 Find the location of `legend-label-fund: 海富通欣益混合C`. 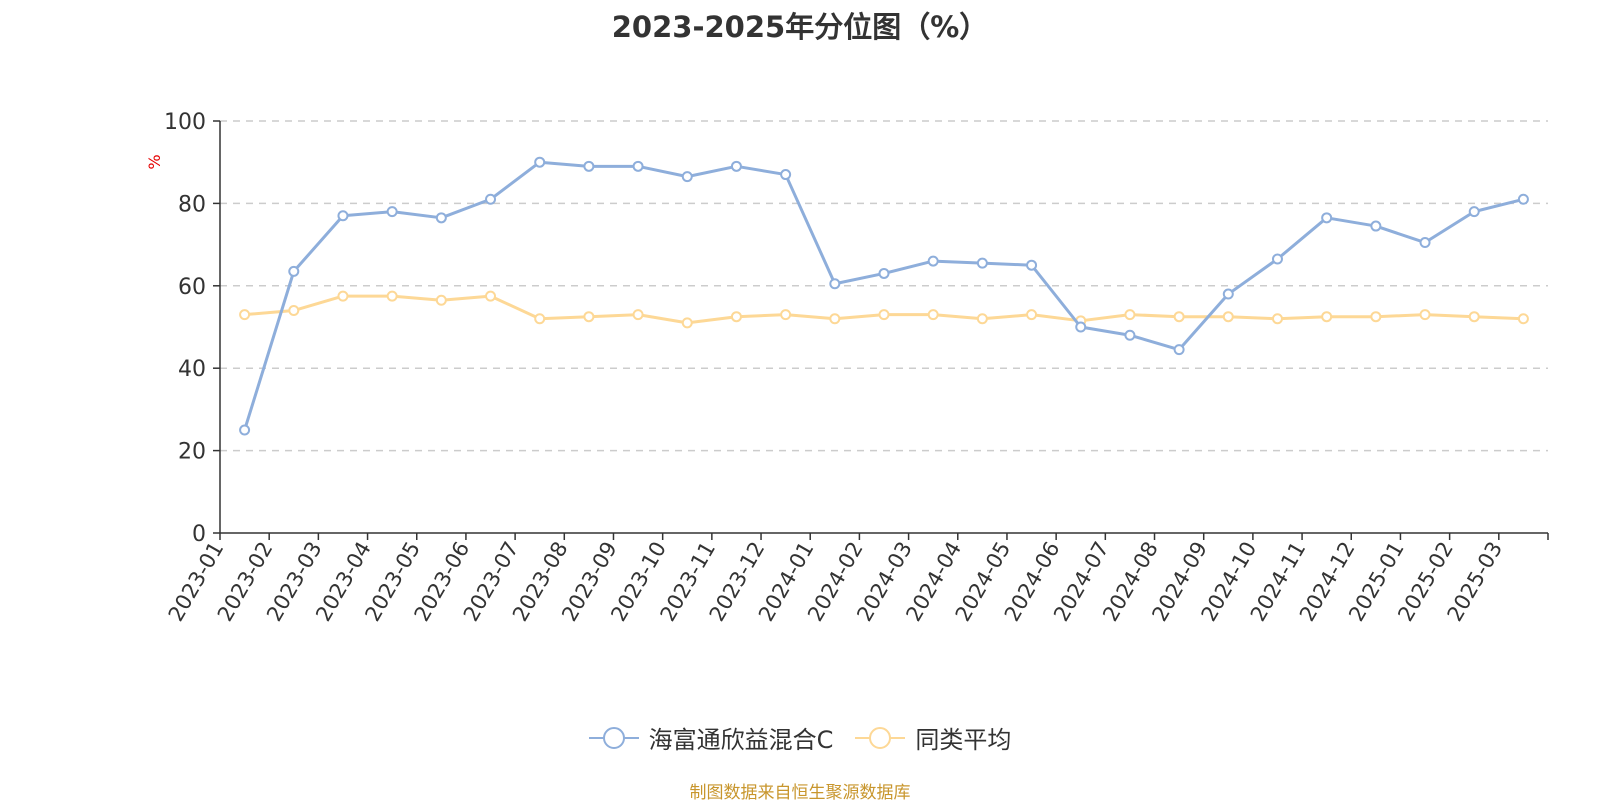

legend-label-fund: 海富通欣益混合C is located at coordinates (741, 740).